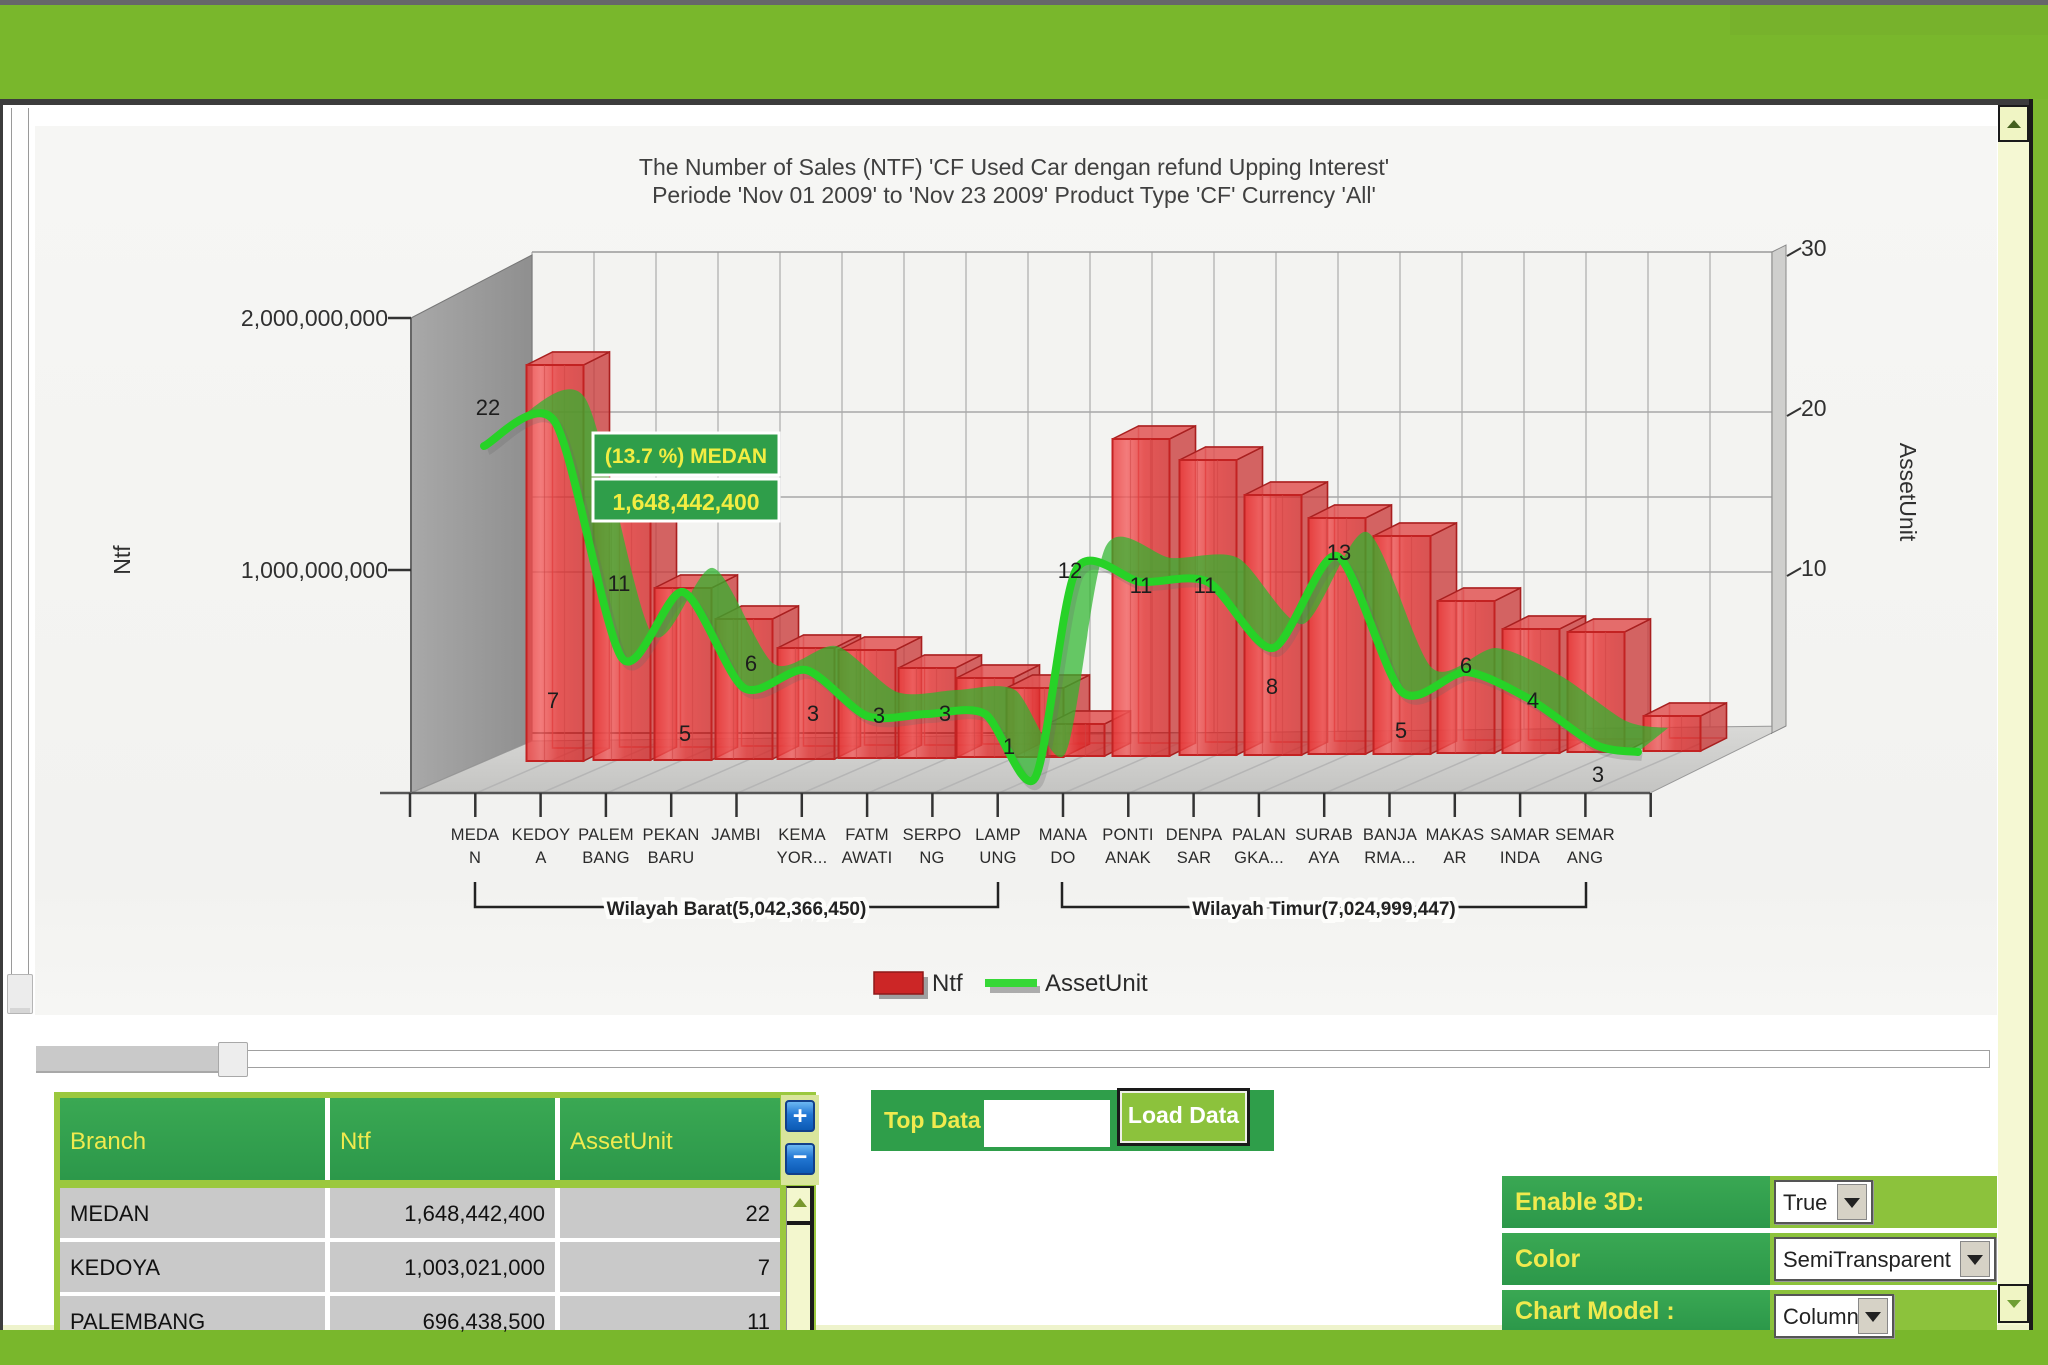 This screenshot has width=2048, height=1365. Describe the element at coordinates (1814, 568) in the screenshot. I see `svg-text: 10` at that location.